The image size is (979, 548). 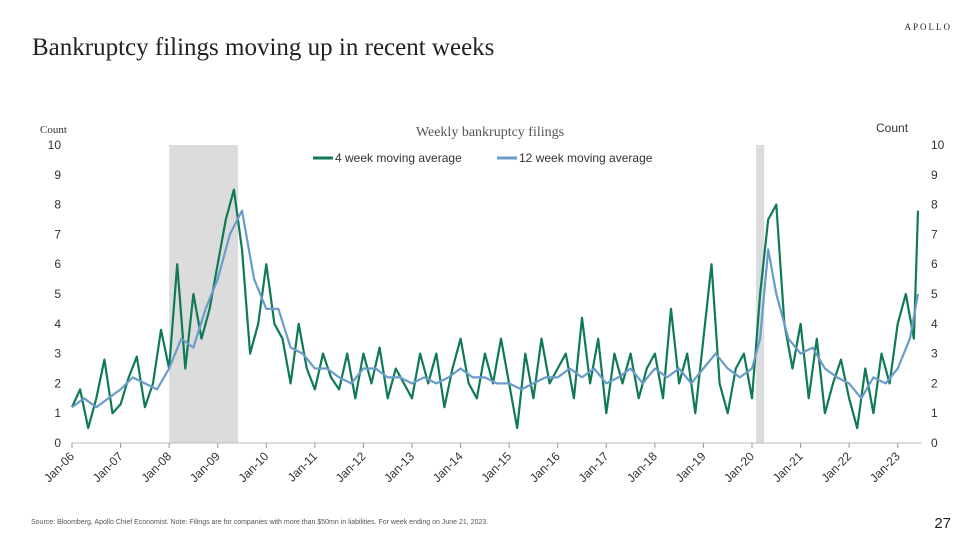 I want to click on y-tick-label-right: 0, so click(x=934, y=443).